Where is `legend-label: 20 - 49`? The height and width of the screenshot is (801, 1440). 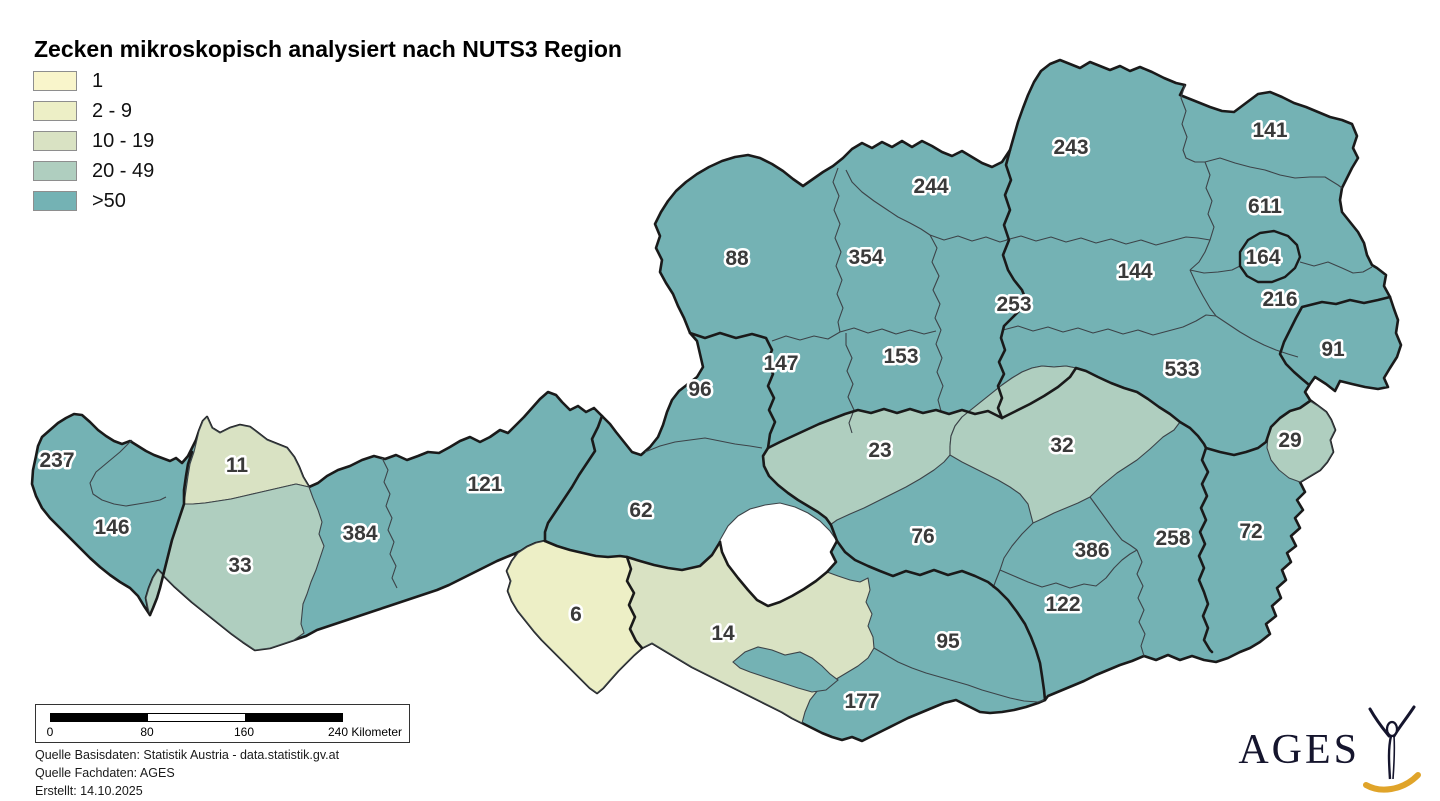
legend-label: 20 - 49 is located at coordinates (123, 170).